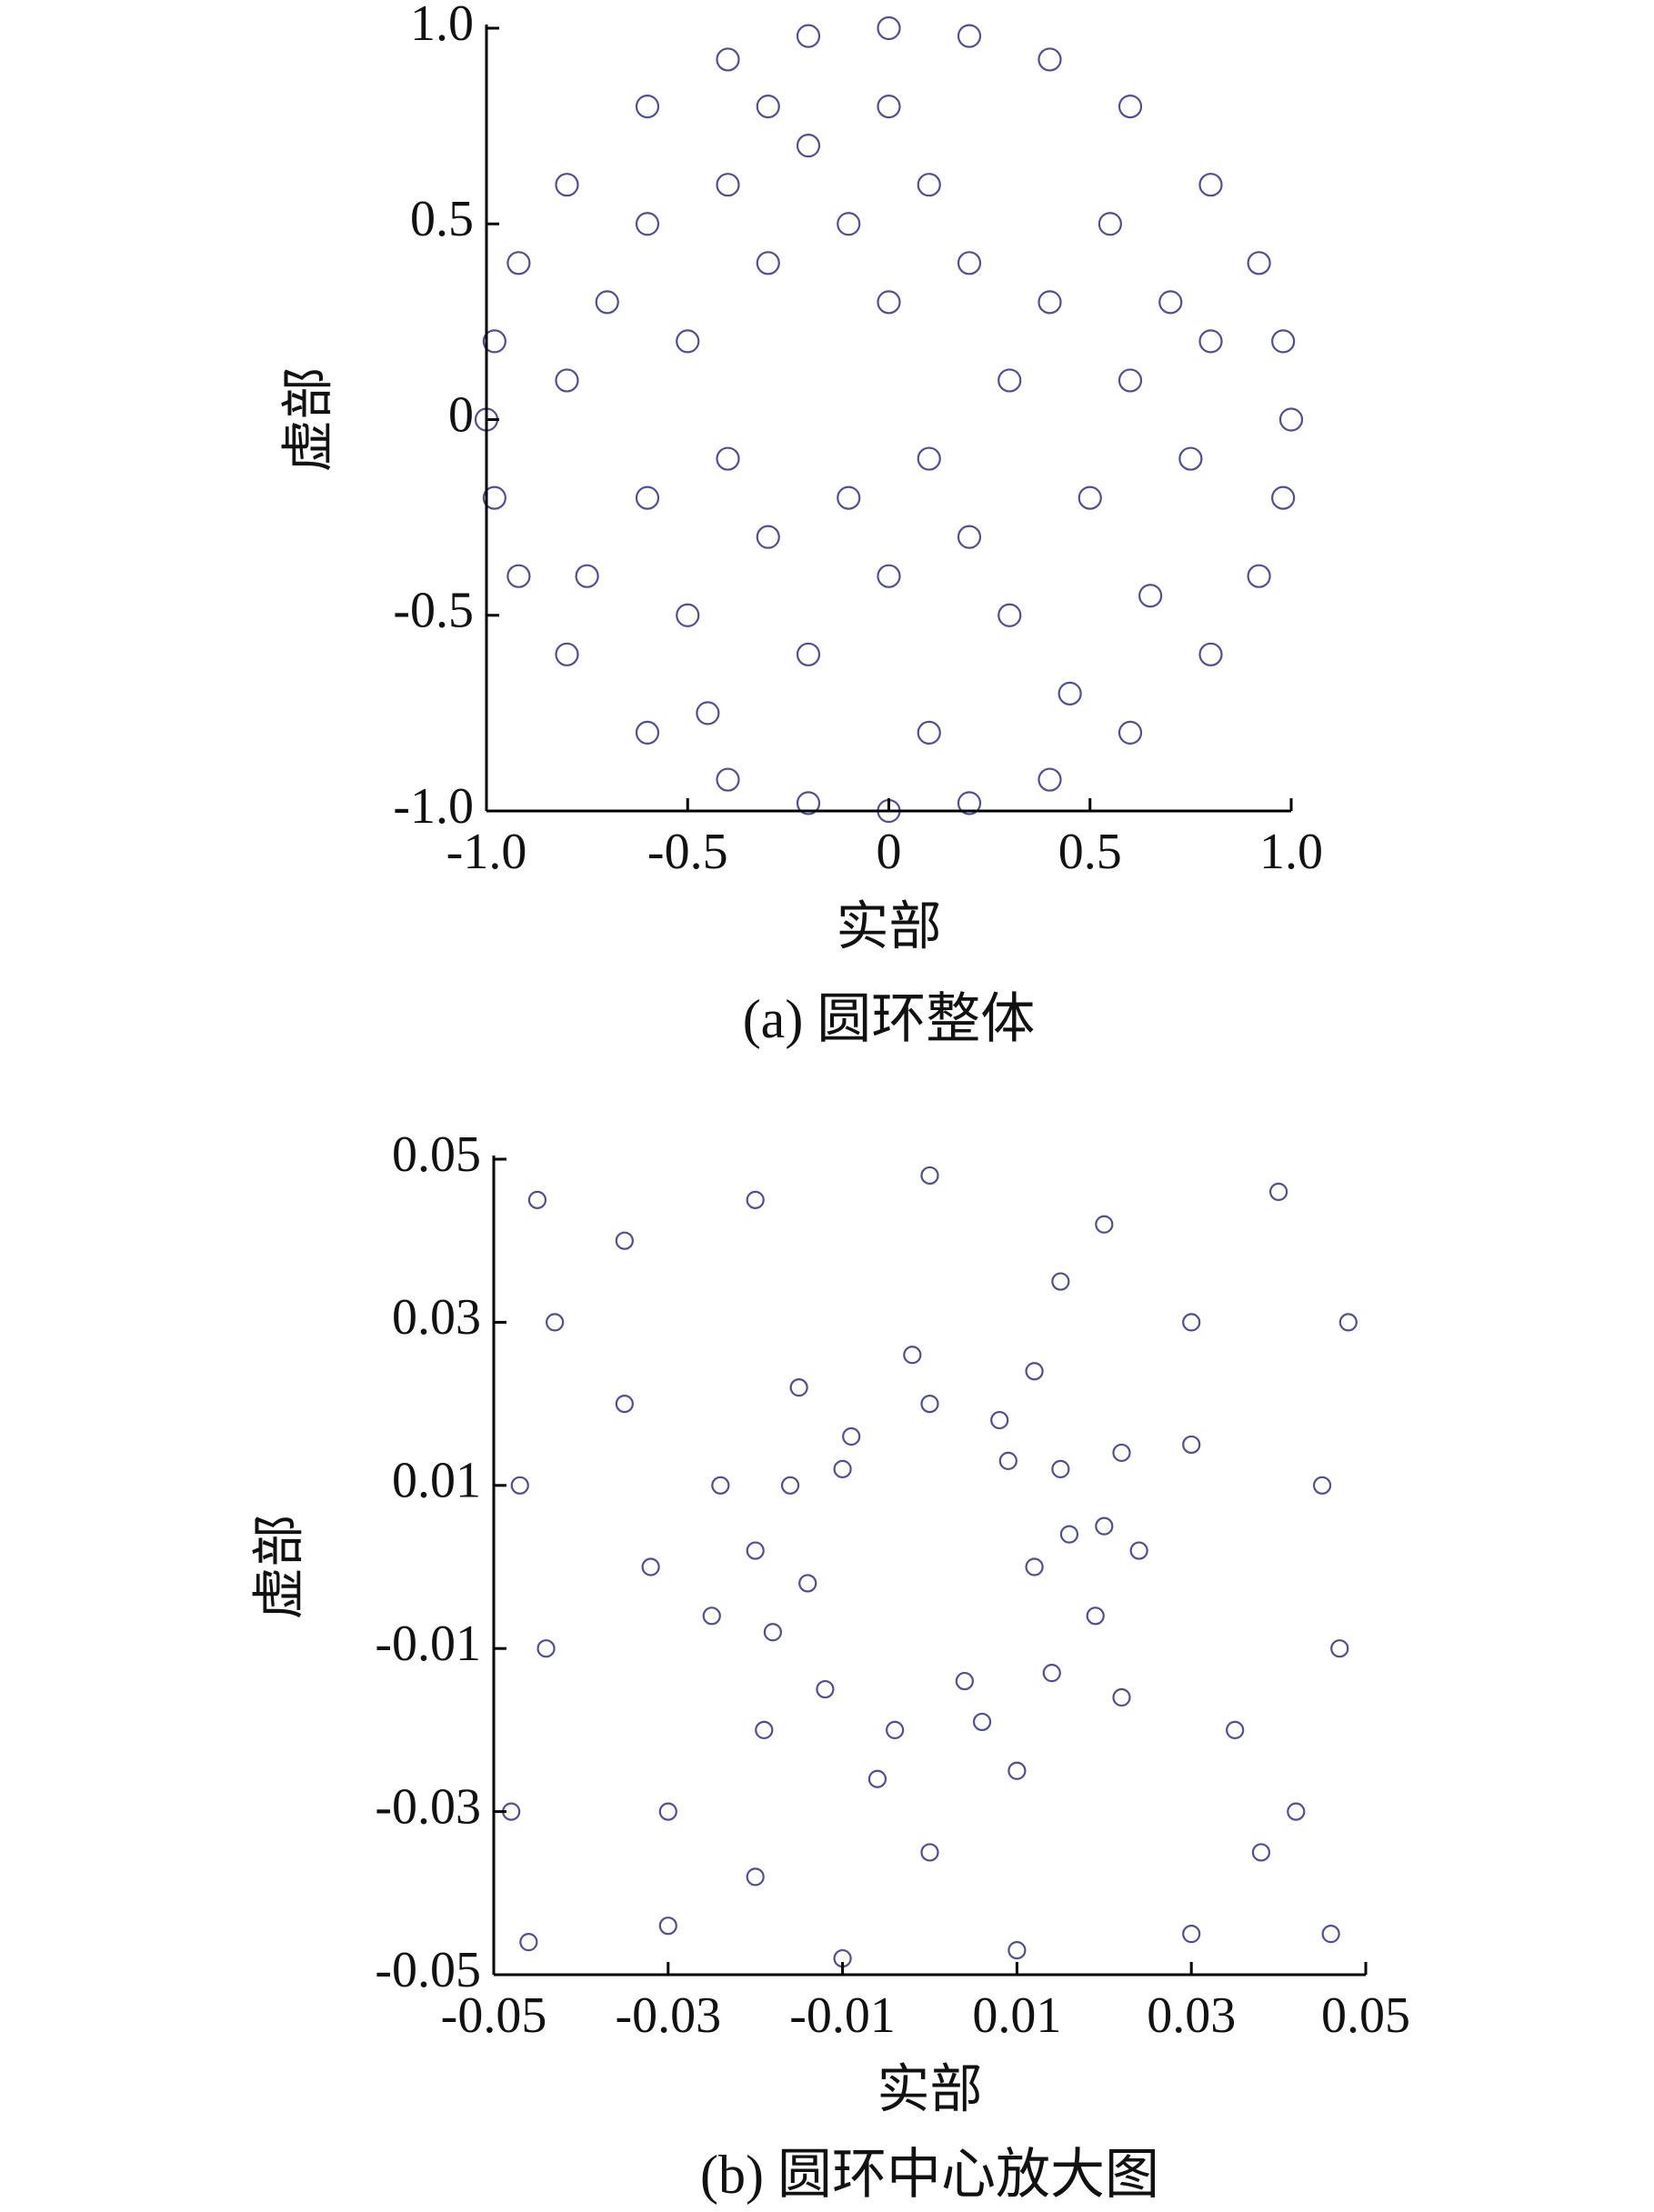  What do you see at coordinates (461, 414) in the screenshot?
I see `y-tick-label: 0` at bounding box center [461, 414].